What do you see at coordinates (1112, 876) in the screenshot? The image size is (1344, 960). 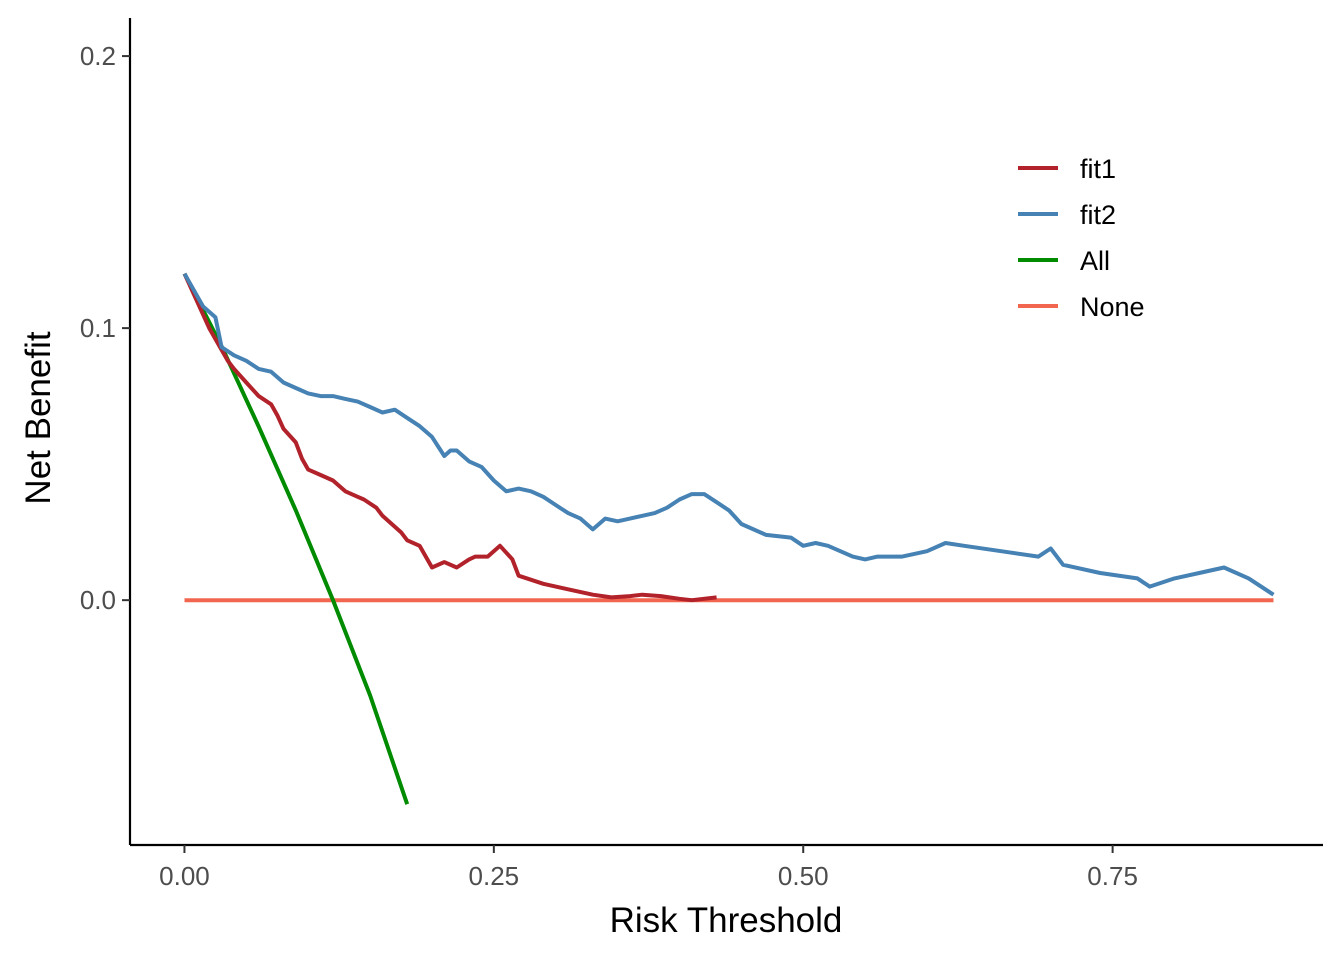 I see `x-tick-label: 0.75` at bounding box center [1112, 876].